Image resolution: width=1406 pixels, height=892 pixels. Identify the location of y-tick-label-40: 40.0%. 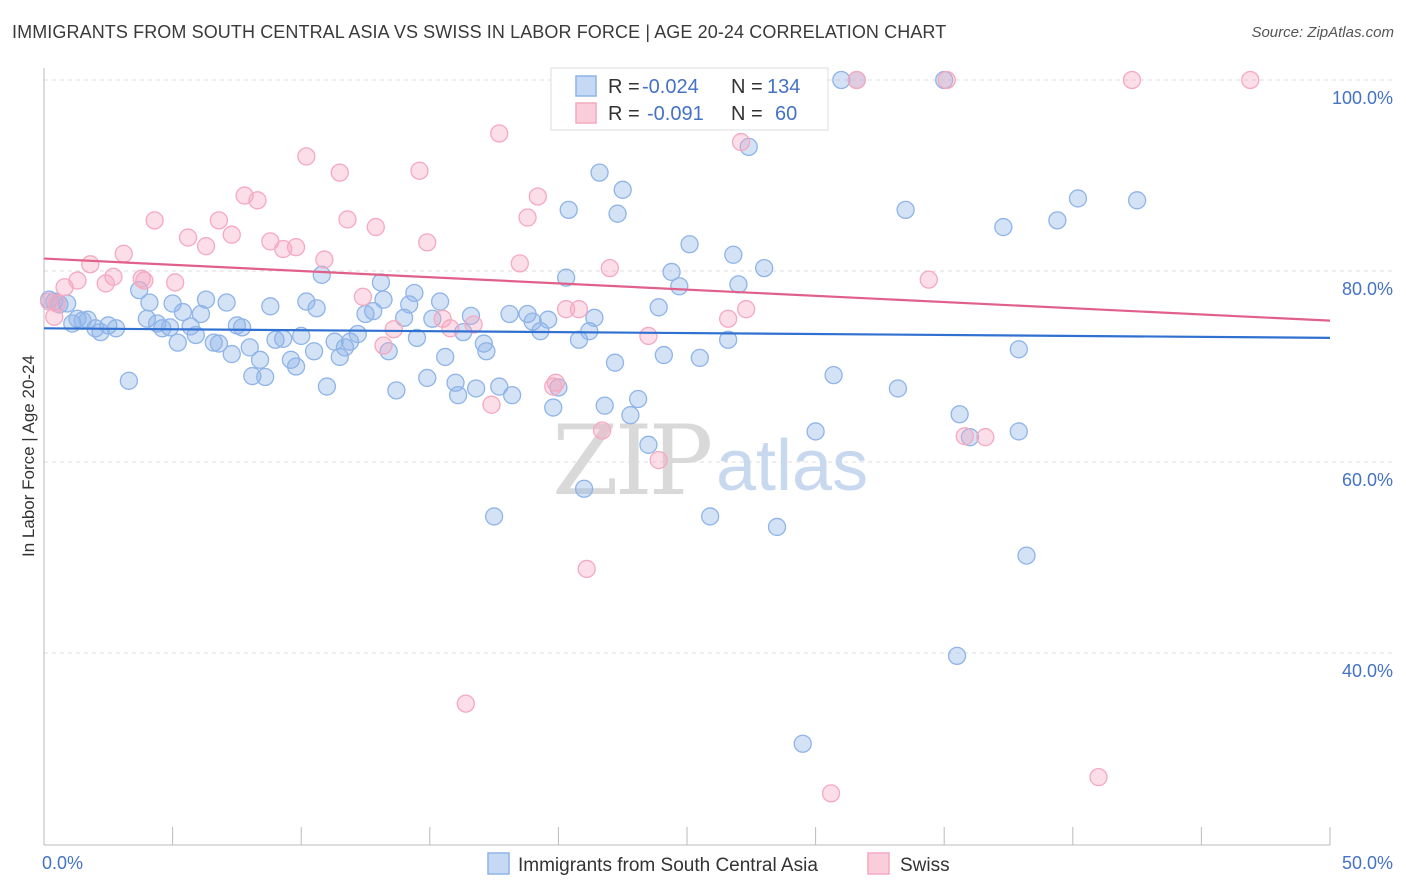
(1367, 671).